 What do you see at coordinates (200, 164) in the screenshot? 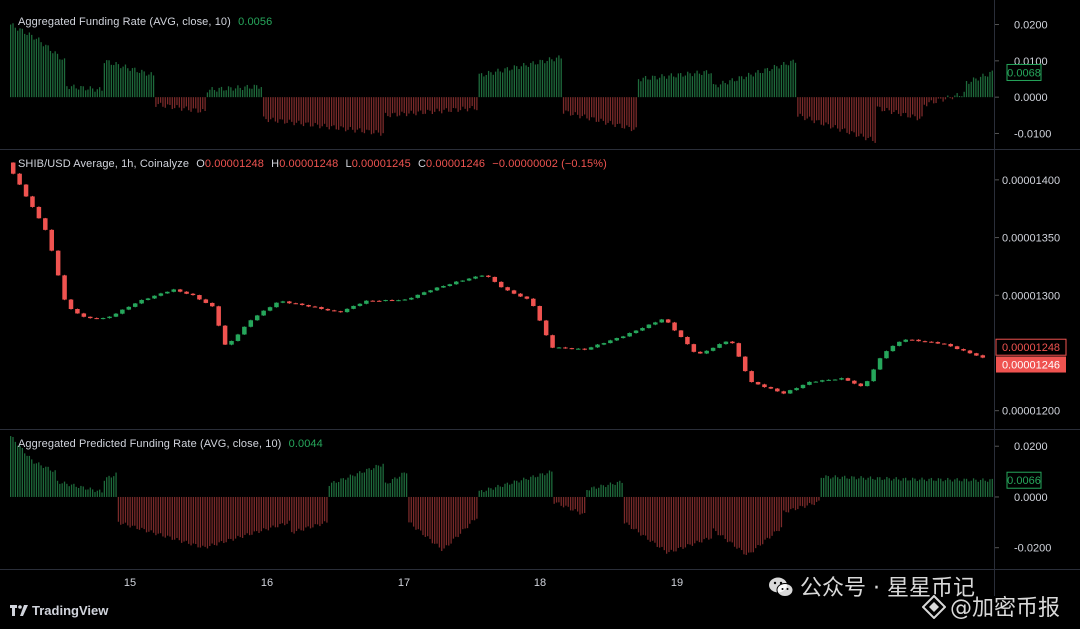
I see `open-label: O` at bounding box center [200, 164].